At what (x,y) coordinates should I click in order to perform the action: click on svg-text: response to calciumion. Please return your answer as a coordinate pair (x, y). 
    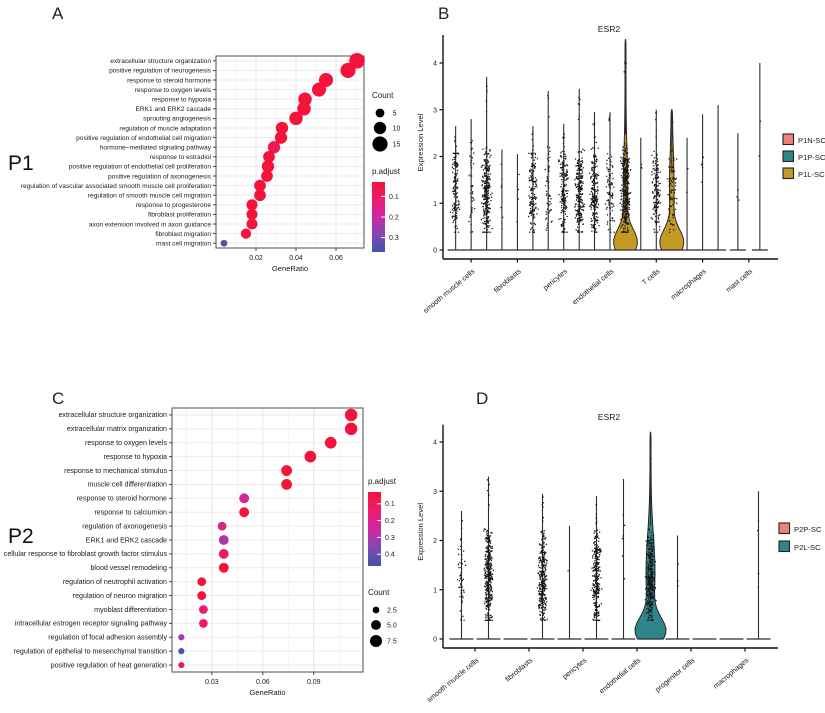
    Looking at the image, I should click on (130, 513).